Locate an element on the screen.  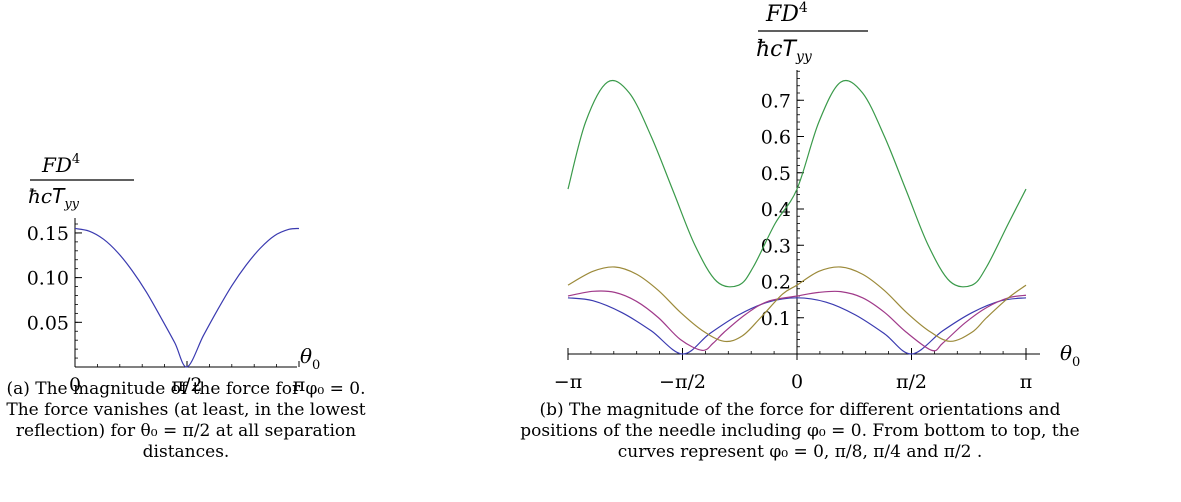
caption-a-line: distances. is located at coordinates (186, 452).